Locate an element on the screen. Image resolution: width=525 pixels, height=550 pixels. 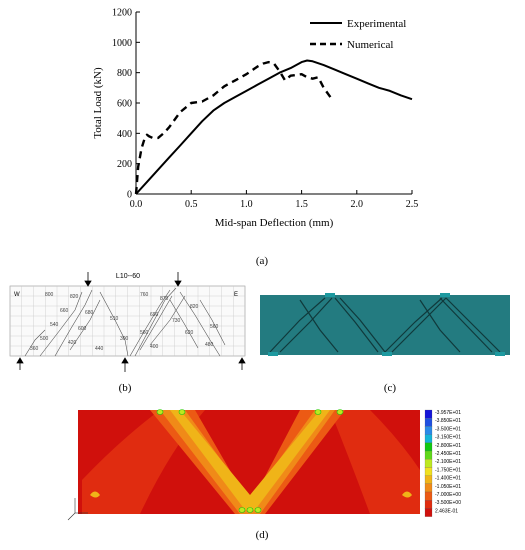
fe-crack-pattern is located at coordinates (385, 324).